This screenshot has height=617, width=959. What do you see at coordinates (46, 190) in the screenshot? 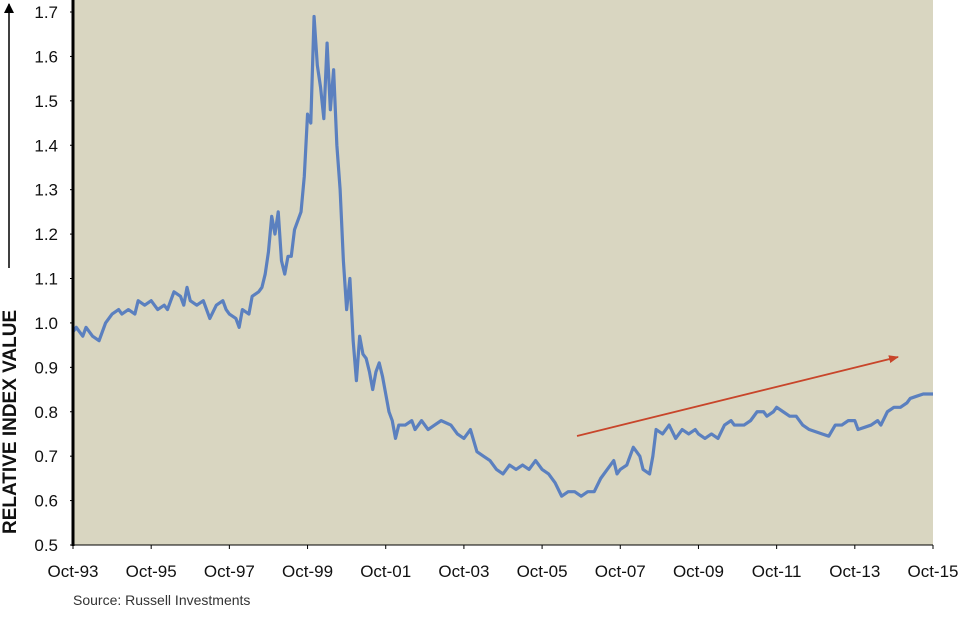
I see `y-tick-label: 1.3` at bounding box center [46, 190].